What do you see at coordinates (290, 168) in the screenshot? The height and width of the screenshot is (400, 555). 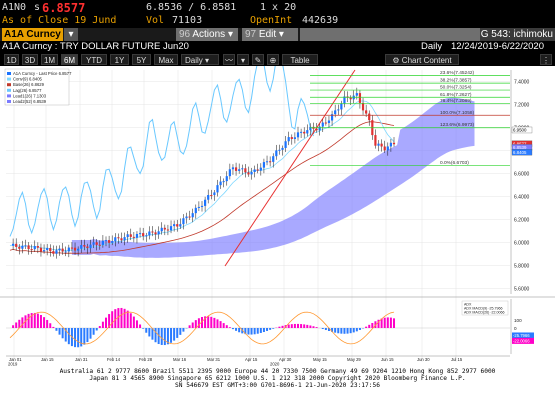 I see `trend-line` at bounding box center [290, 168].